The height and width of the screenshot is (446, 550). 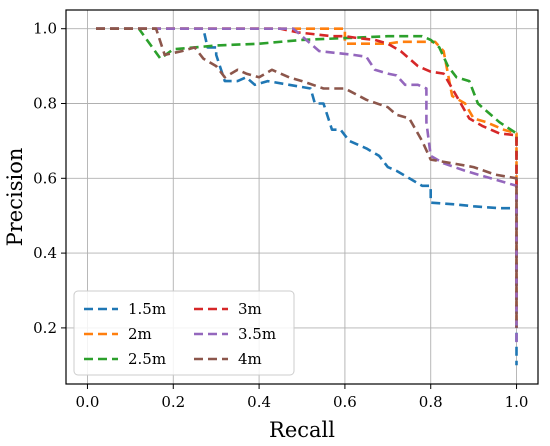 What do you see at coordinates (45, 29) in the screenshot?
I see `y-tick-label: 1.0` at bounding box center [45, 29].